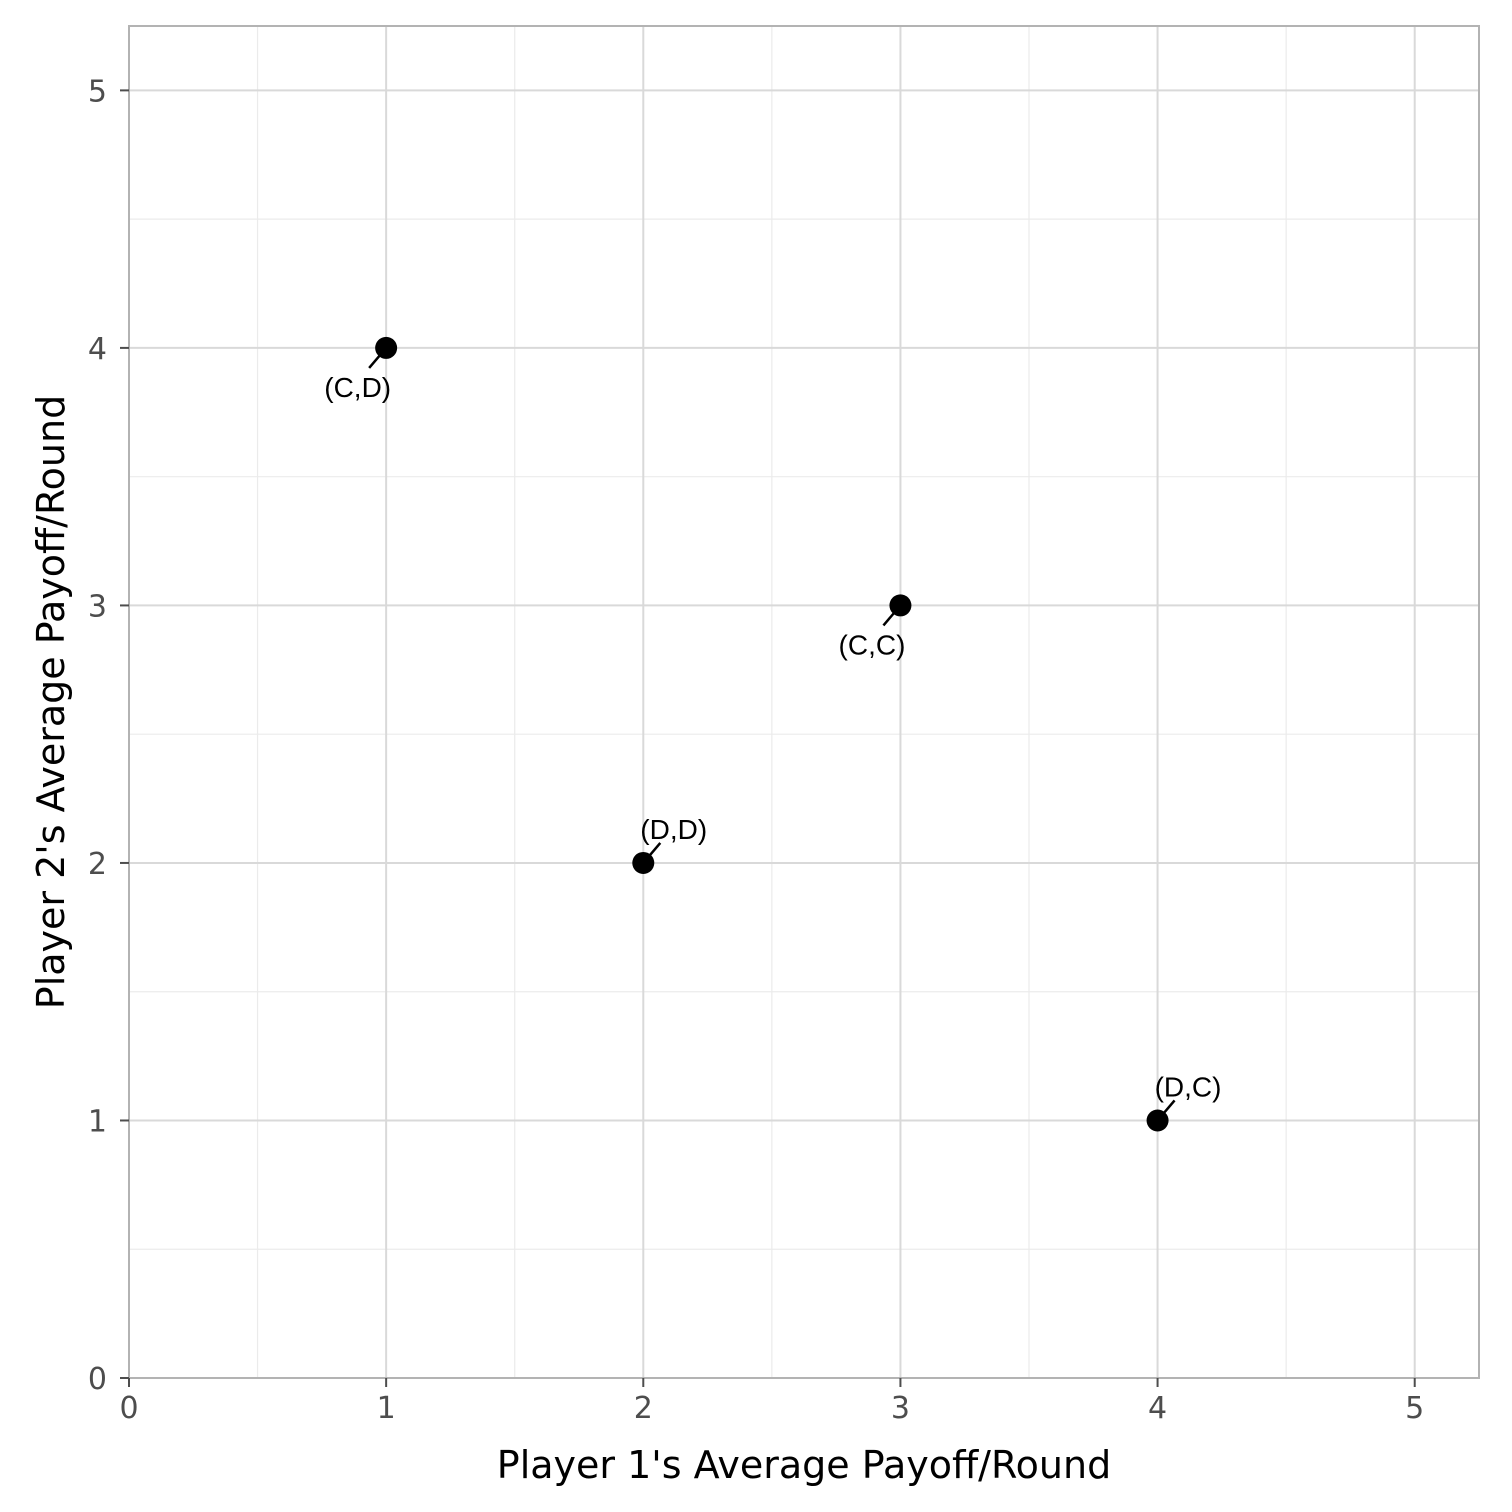 Image resolution: width=1512 pixels, height=1512 pixels. What do you see at coordinates (1157, 1408) in the screenshot?
I see `x-tick-label: 4` at bounding box center [1157, 1408].